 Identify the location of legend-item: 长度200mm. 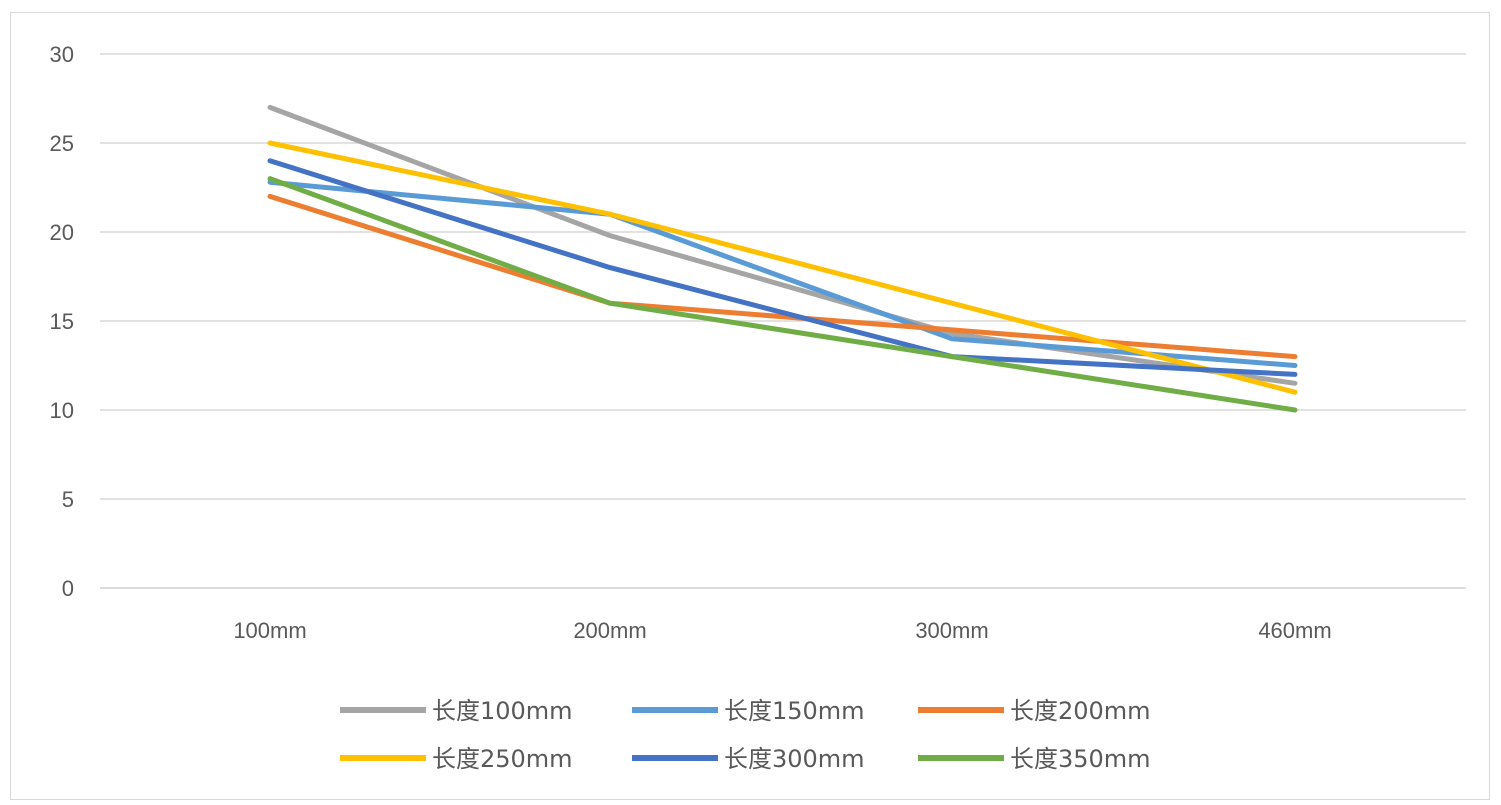
(1034, 711).